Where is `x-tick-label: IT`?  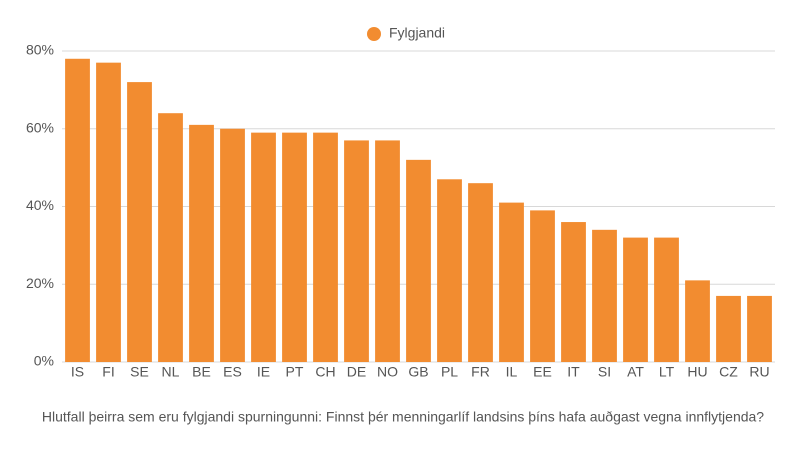 x-tick-label: IT is located at coordinates (573, 372).